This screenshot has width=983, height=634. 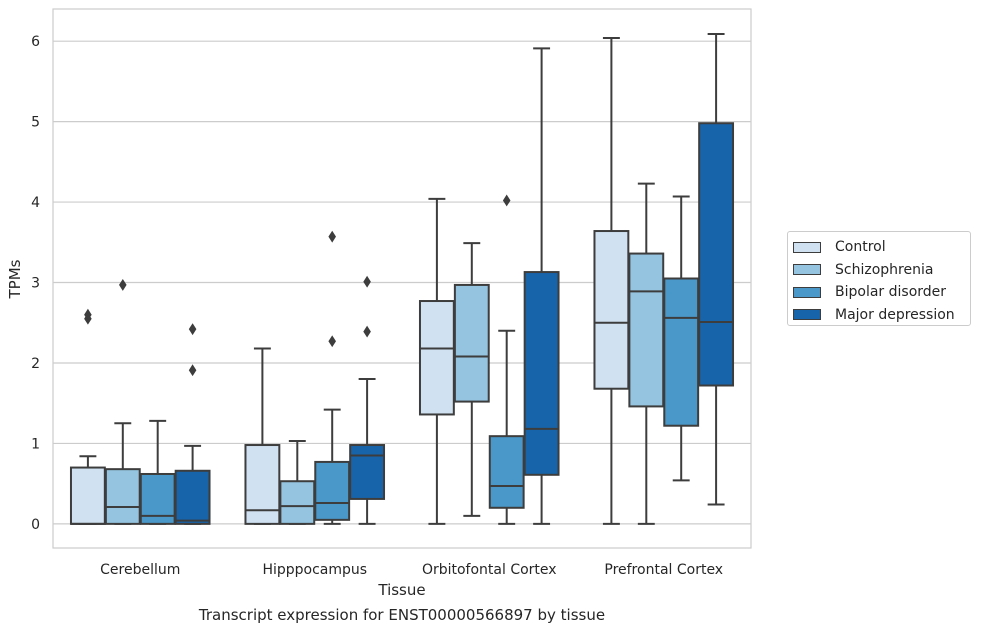 I want to click on legend-item: Schizophrenia, so click(x=881, y=270).